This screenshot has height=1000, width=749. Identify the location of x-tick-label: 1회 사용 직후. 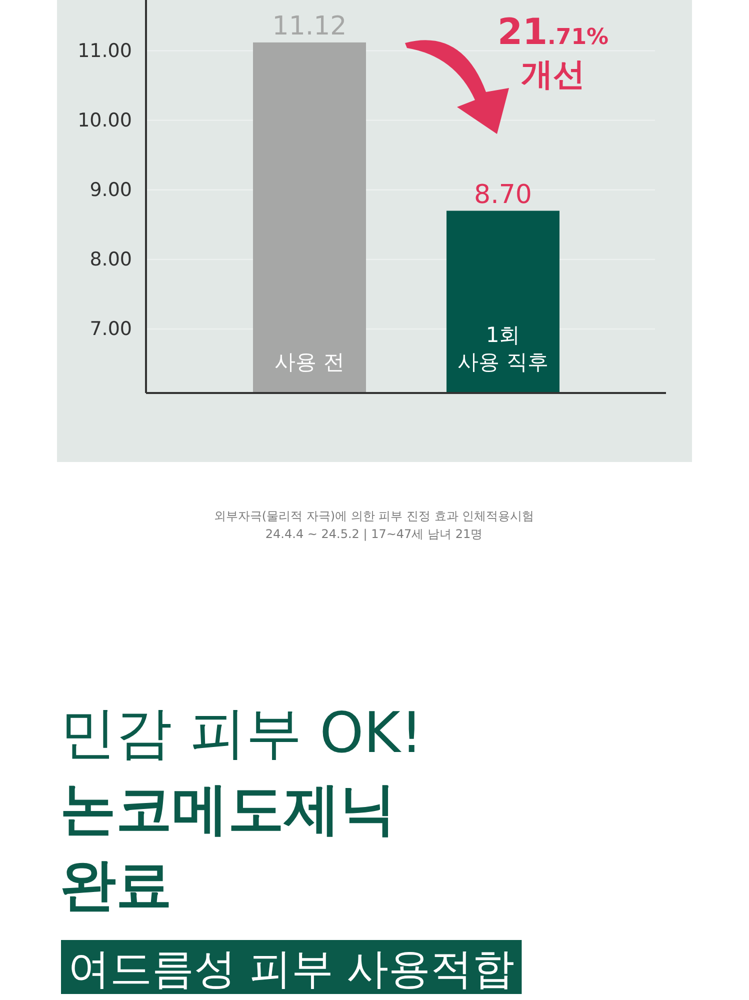
(503, 348).